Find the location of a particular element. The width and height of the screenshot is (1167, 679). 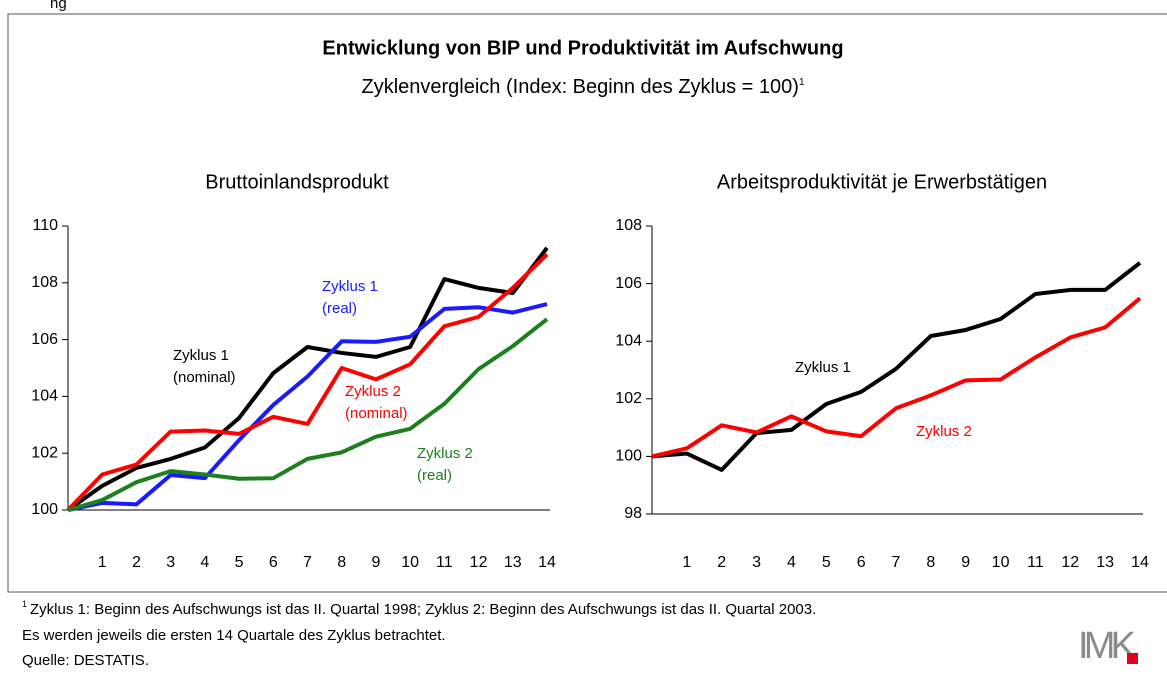

y-tick-label: 98 is located at coordinates (633, 513).